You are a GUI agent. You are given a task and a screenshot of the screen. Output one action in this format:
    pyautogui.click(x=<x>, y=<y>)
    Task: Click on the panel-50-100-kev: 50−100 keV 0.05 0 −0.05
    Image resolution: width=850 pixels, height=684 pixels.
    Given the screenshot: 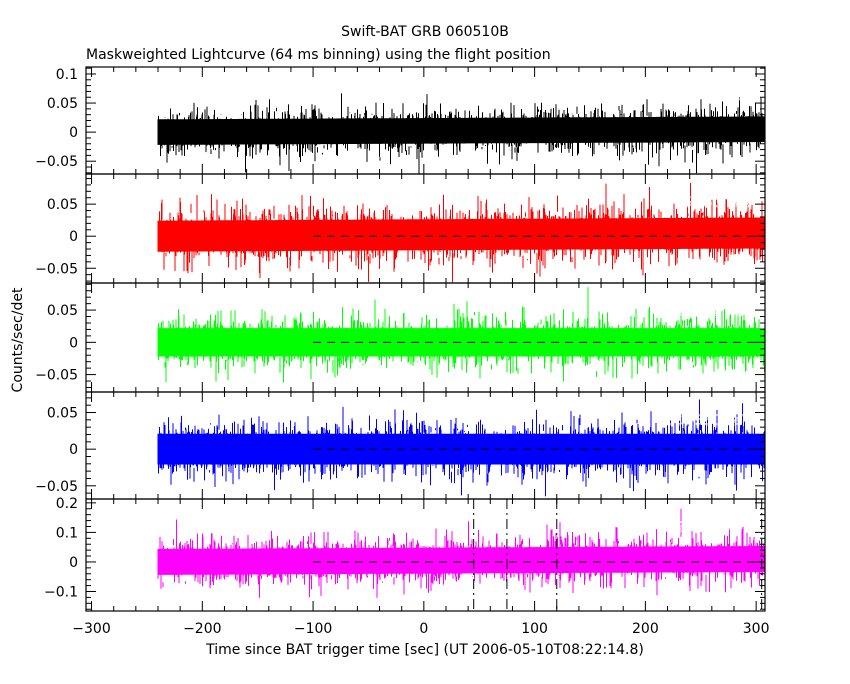 What is the action you would take?
    pyautogui.click(x=400, y=337)
    